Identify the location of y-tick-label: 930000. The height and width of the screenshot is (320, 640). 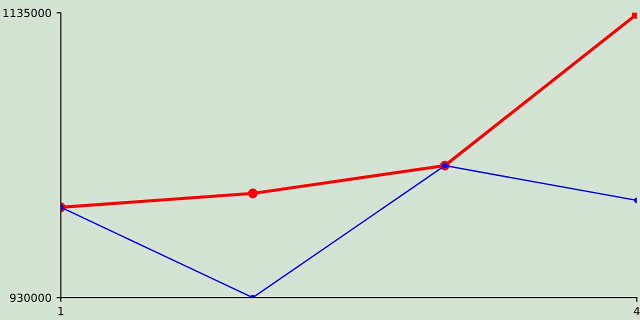
(31, 298).